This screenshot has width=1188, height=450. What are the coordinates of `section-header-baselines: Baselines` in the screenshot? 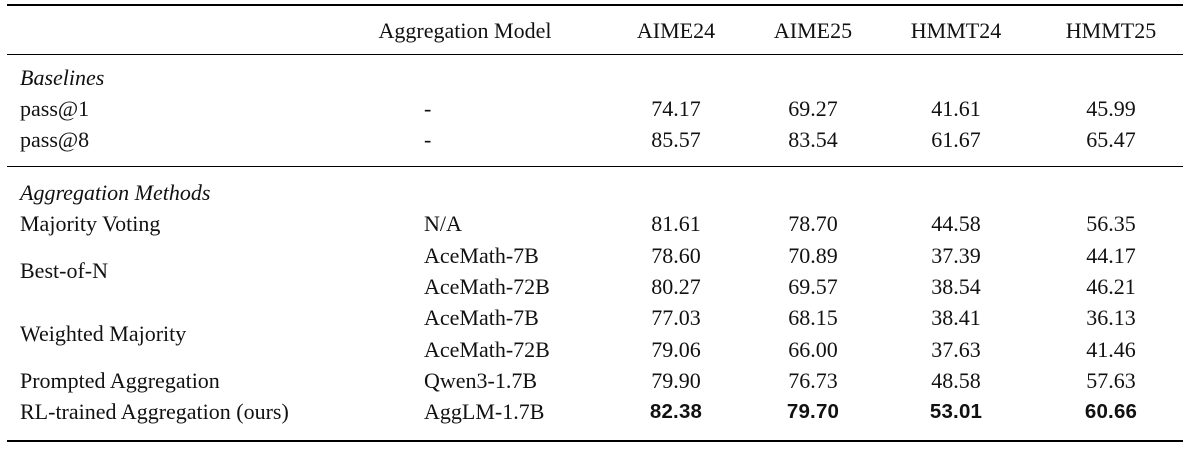 It's located at (594, 77).